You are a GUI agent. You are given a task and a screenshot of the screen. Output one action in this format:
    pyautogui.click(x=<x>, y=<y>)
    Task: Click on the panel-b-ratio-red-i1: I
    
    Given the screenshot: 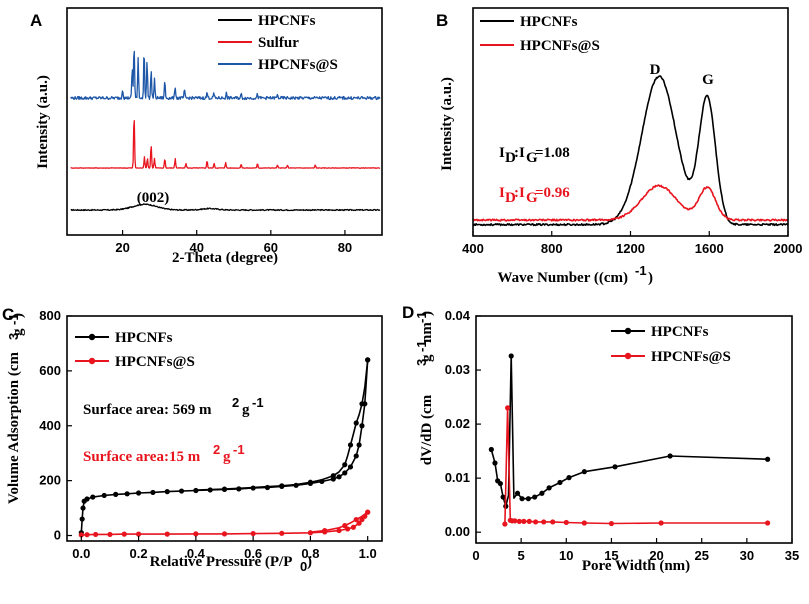 What is the action you would take?
    pyautogui.click(x=502, y=193)
    